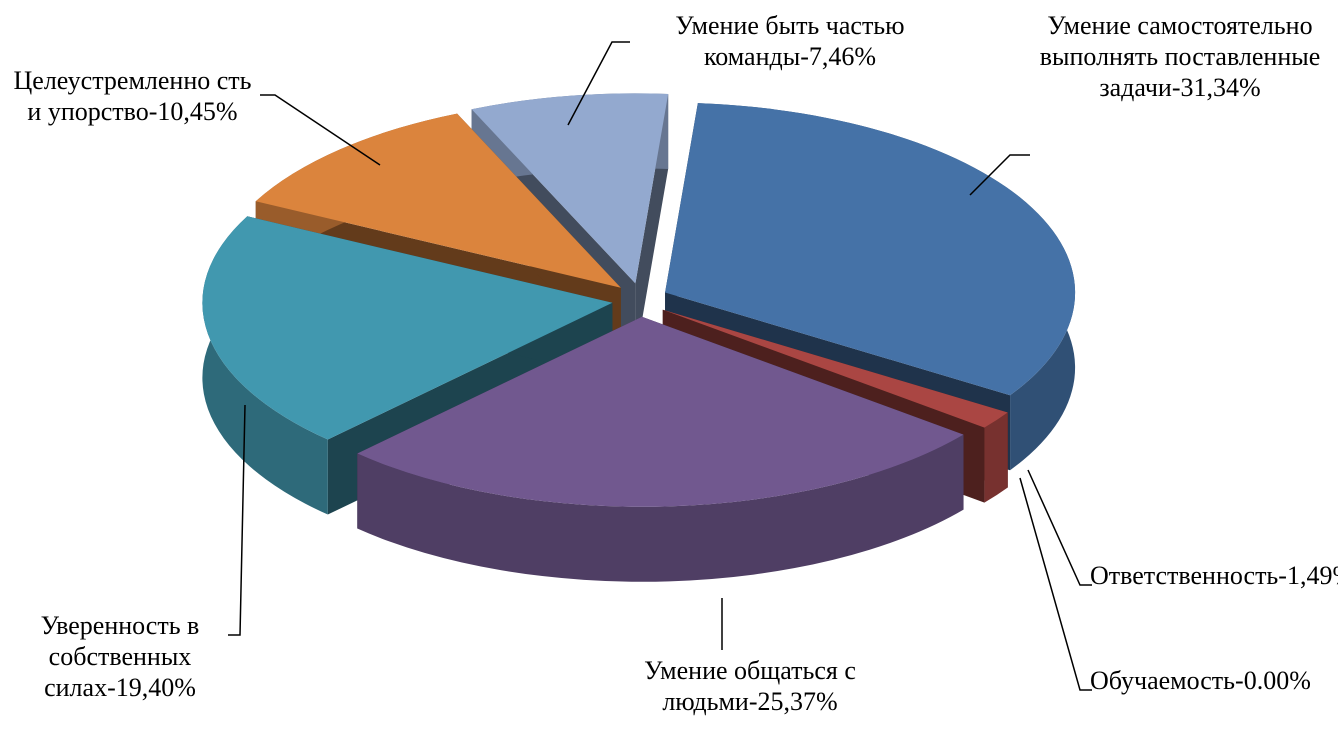  What do you see at coordinates (120, 656) in the screenshot?
I see `data-label: Уверенность в собственных силах-19,40%` at bounding box center [120, 656].